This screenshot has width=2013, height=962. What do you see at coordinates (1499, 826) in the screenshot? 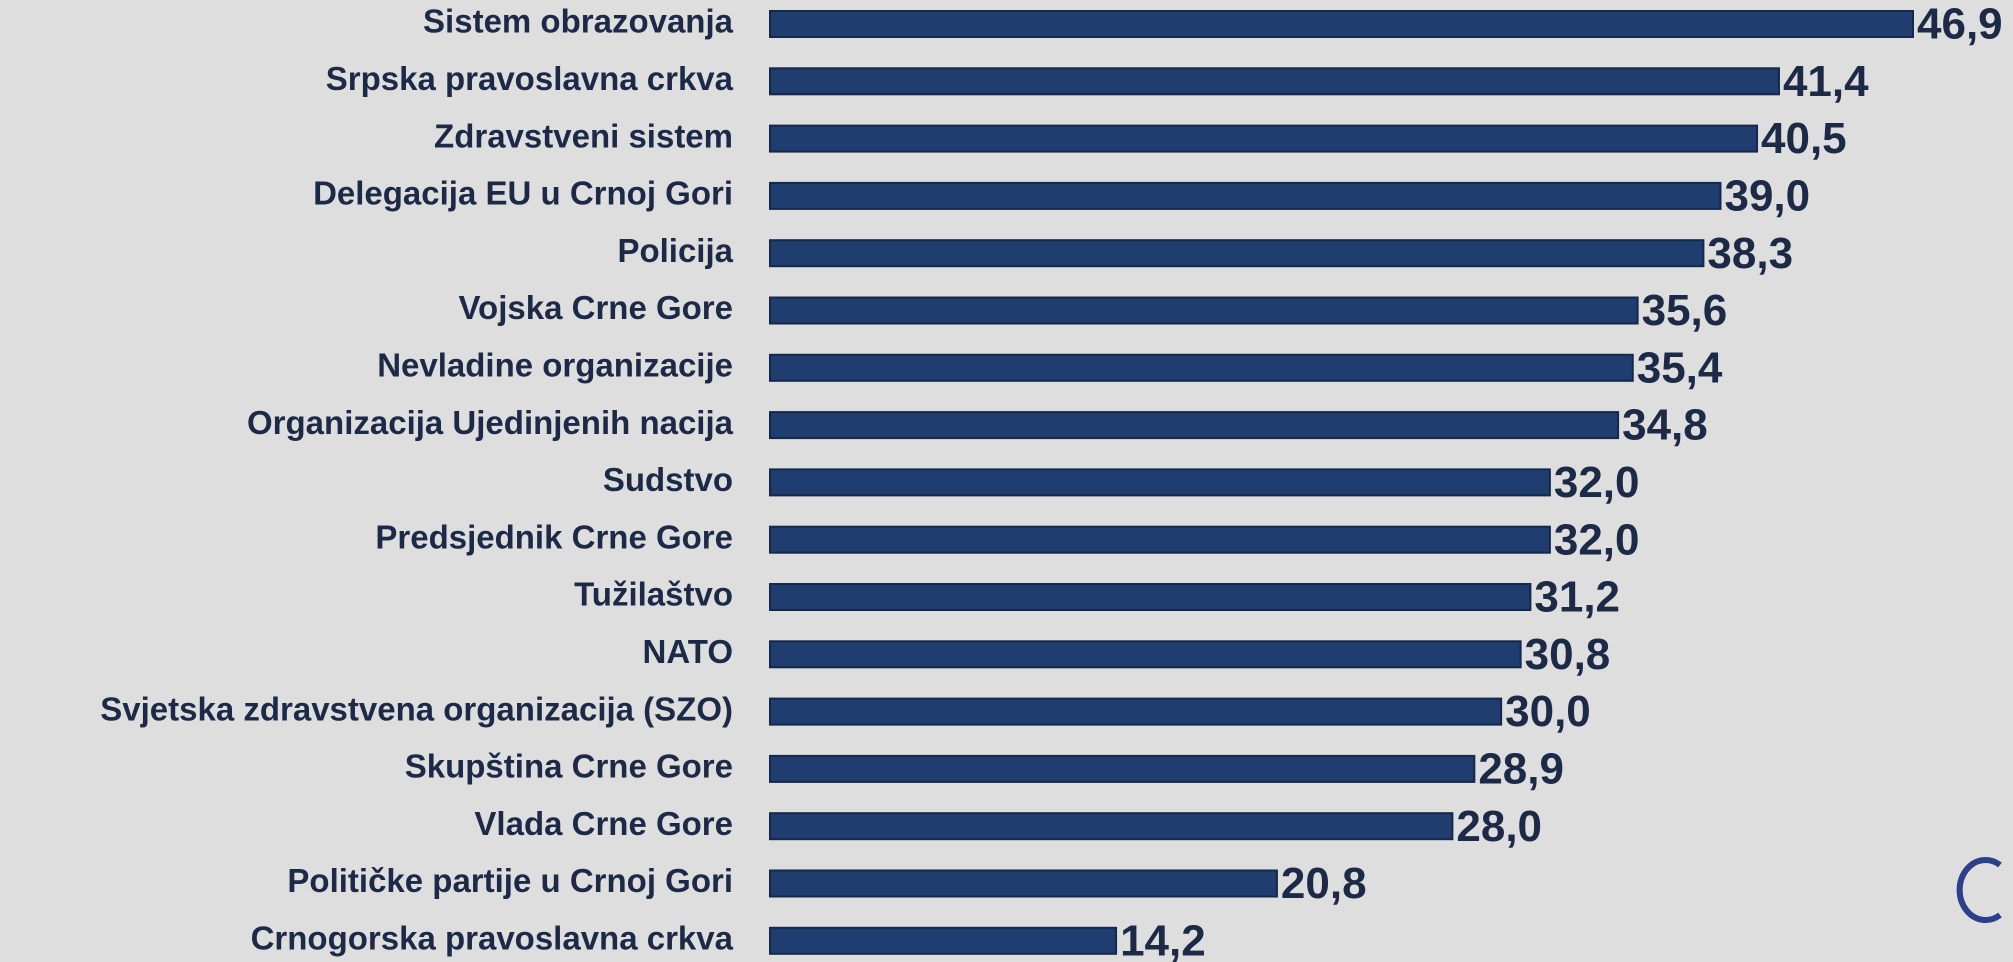
I see `value-label: 28,0` at bounding box center [1499, 826].